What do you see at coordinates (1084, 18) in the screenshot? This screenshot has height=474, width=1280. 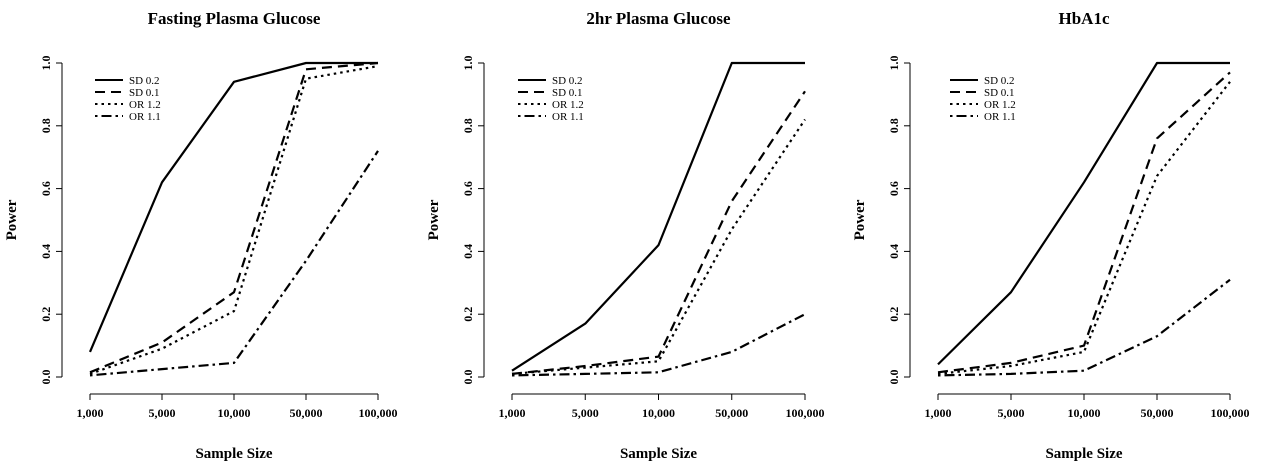 I see `chart-title: HbA1c` at bounding box center [1084, 18].